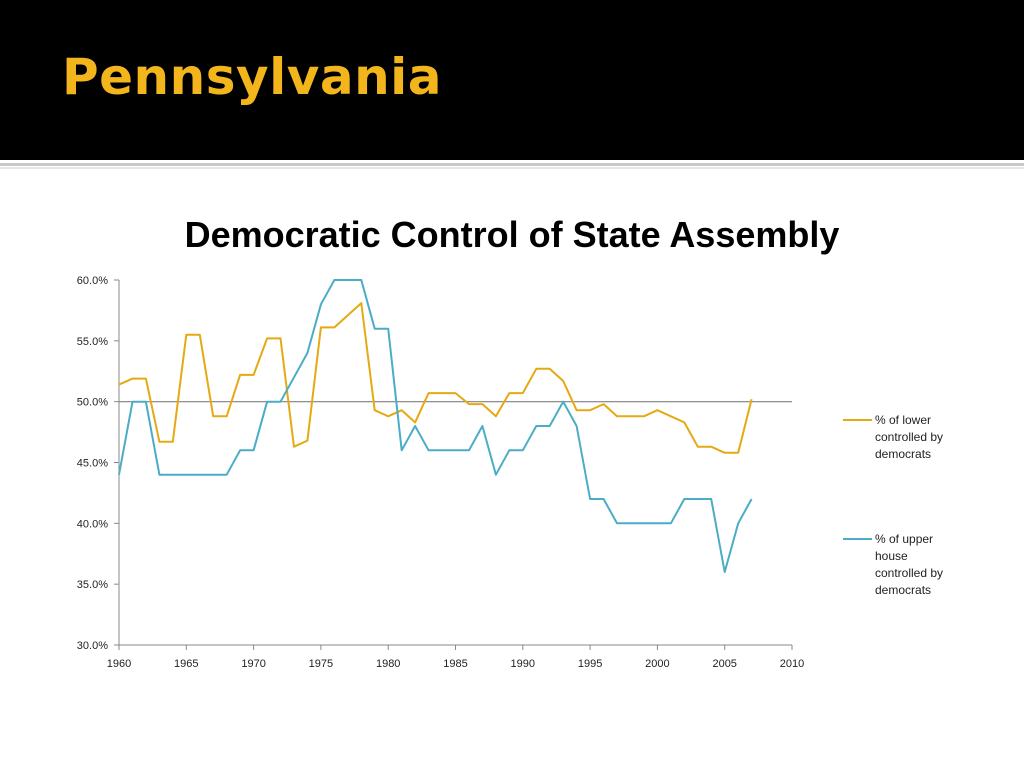  What do you see at coordinates (92, 524) in the screenshot?
I see `y-tick-label: 40.0%` at bounding box center [92, 524].